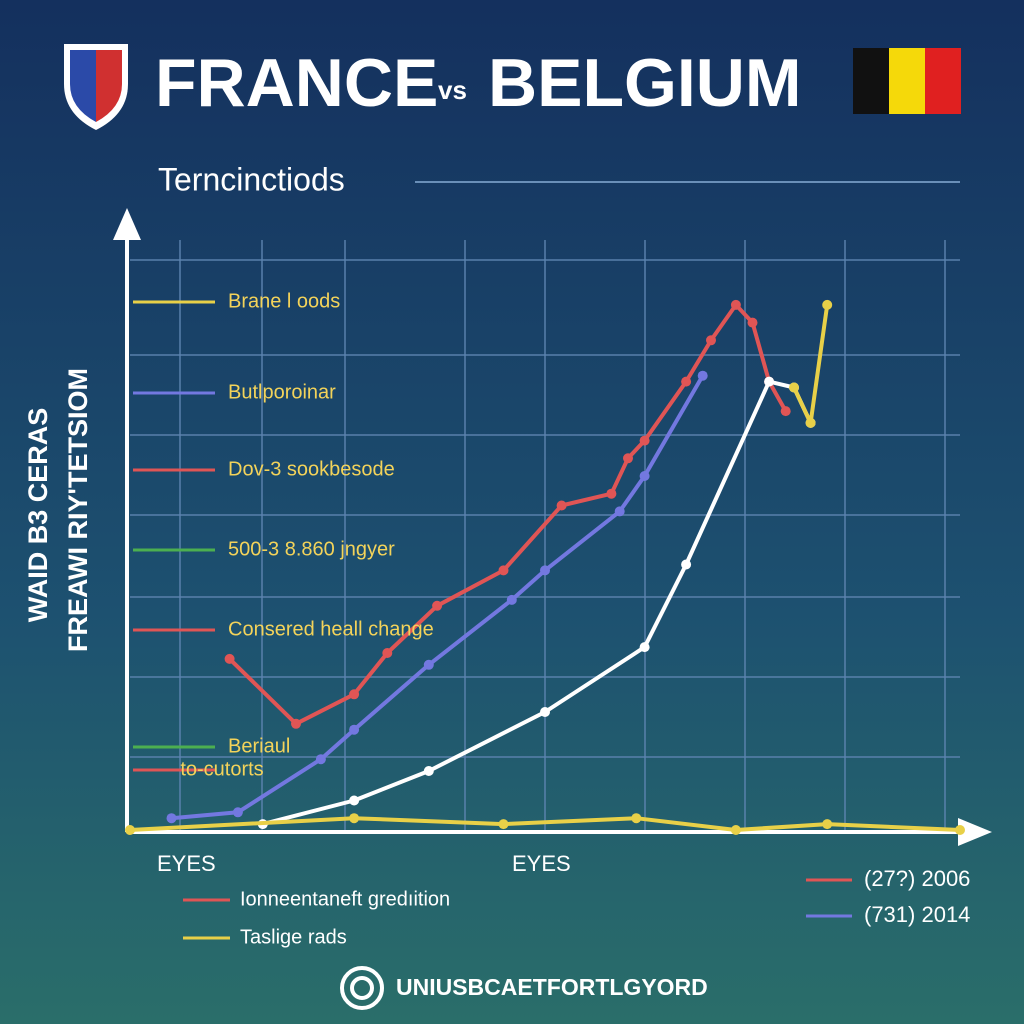 The height and width of the screenshot is (1024, 1024). What do you see at coordinates (552, 987) in the screenshot?
I see `footer: UNIUSBCAETFORTLGYORD` at bounding box center [552, 987].